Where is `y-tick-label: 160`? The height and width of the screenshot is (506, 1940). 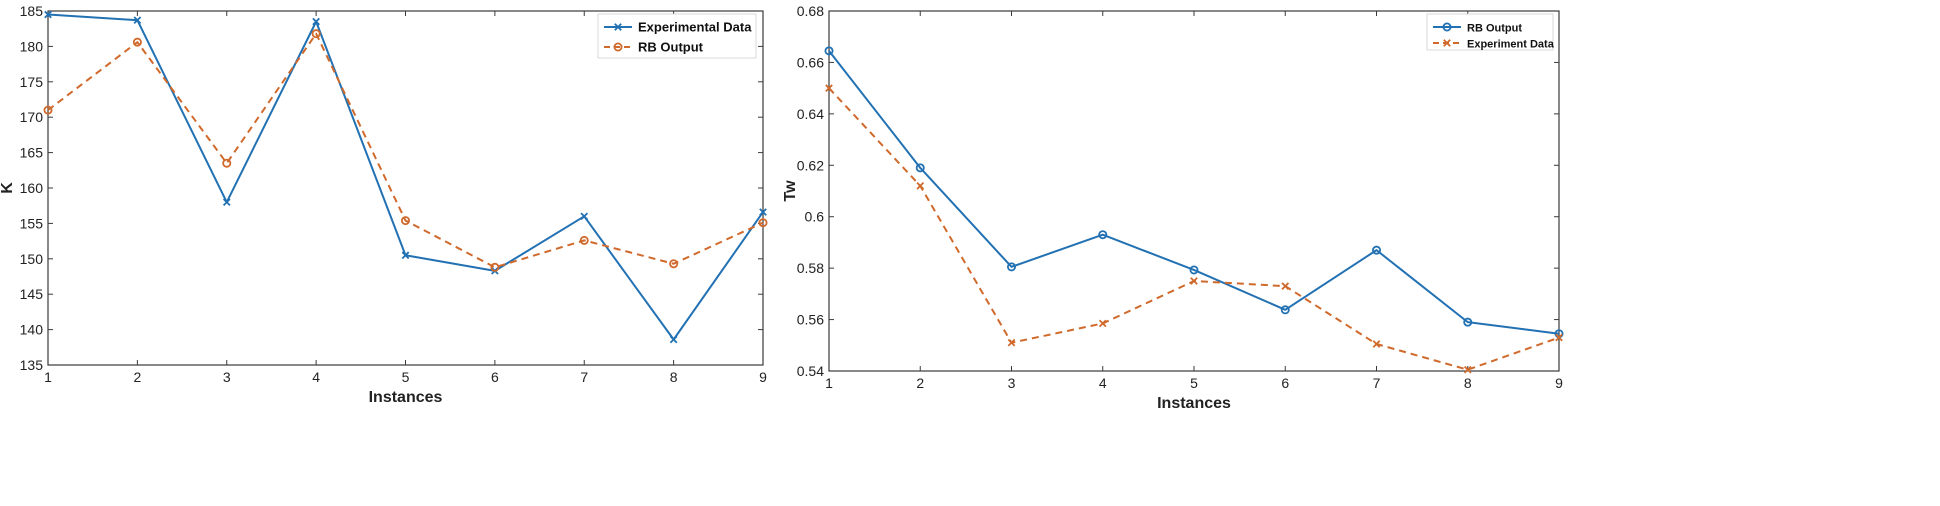 y-tick-label: 160 is located at coordinates (32, 188).